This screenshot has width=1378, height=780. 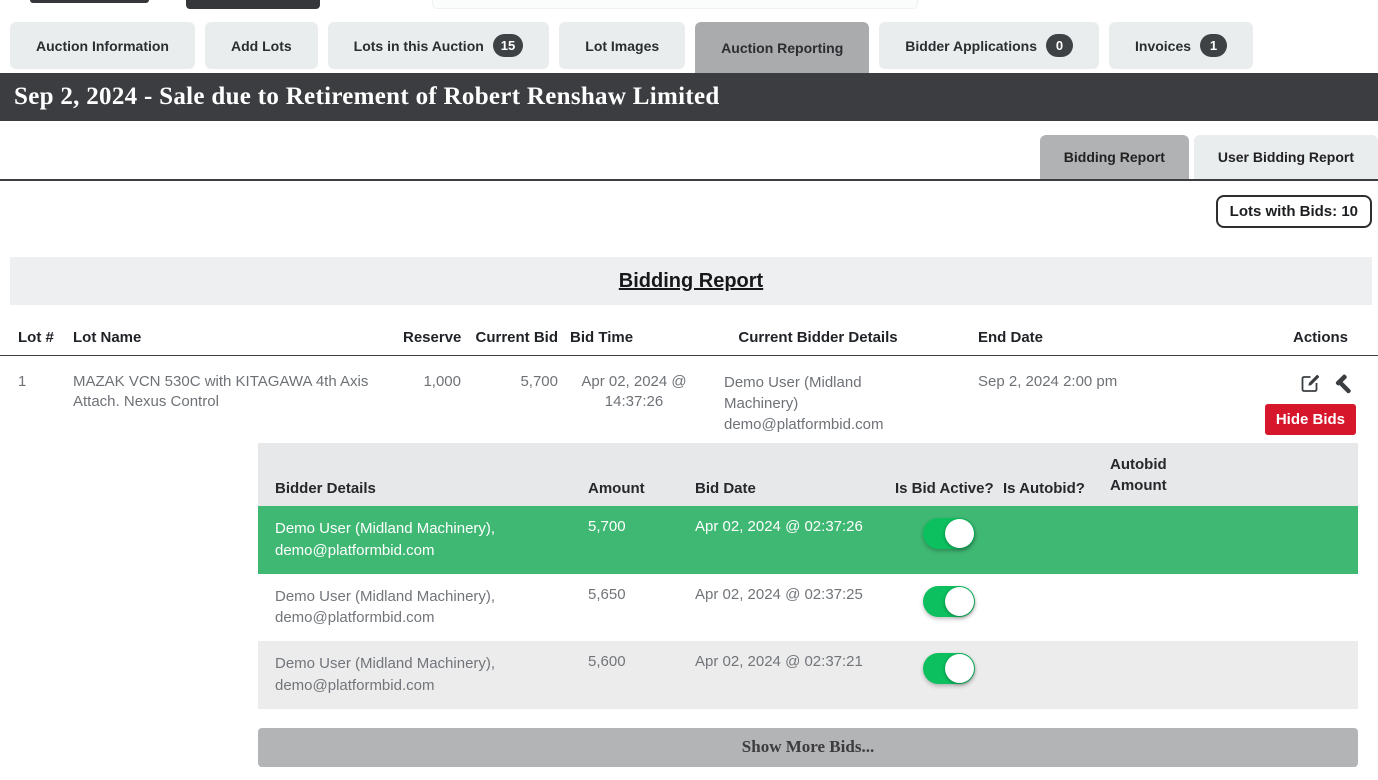 I want to click on bid-amount: 5,650, so click(x=607, y=594).